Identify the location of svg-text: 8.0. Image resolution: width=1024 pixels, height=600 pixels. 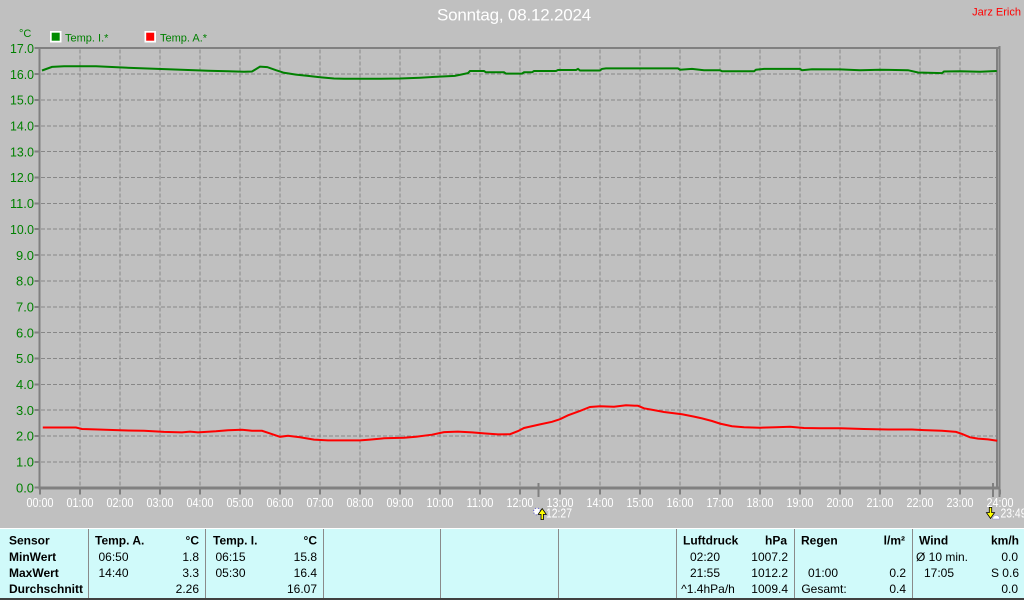
(25, 281).